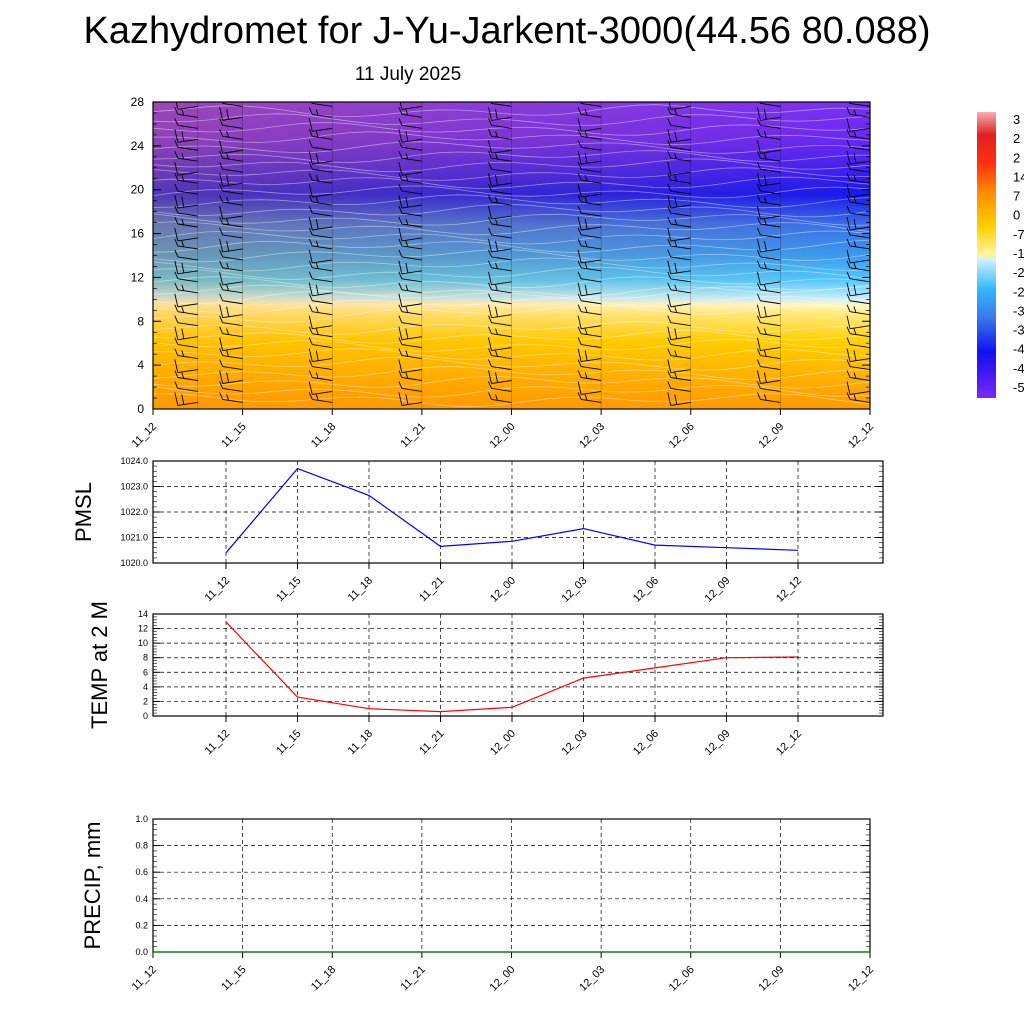 This screenshot has width=1024, height=1024. What do you see at coordinates (861, 436) in the screenshot?
I see `x-tick-label: 12_12` at bounding box center [861, 436].